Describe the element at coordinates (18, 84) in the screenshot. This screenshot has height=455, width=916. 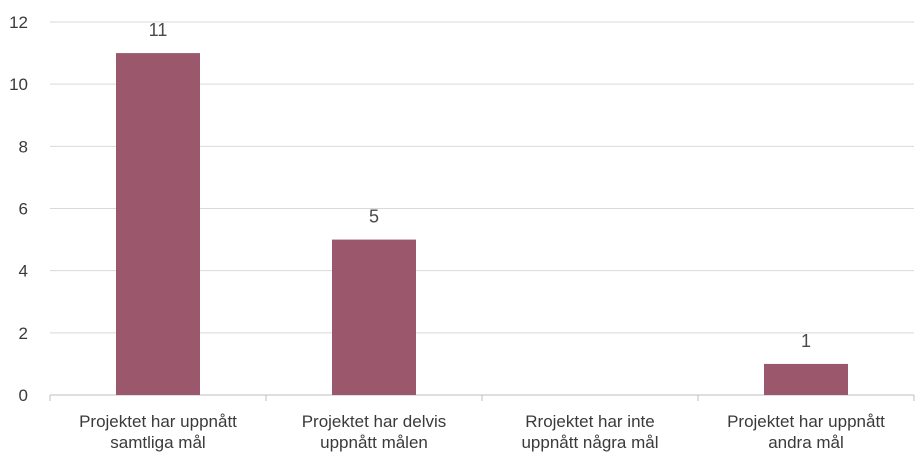
I see `y-tick-label: 10` at that location.